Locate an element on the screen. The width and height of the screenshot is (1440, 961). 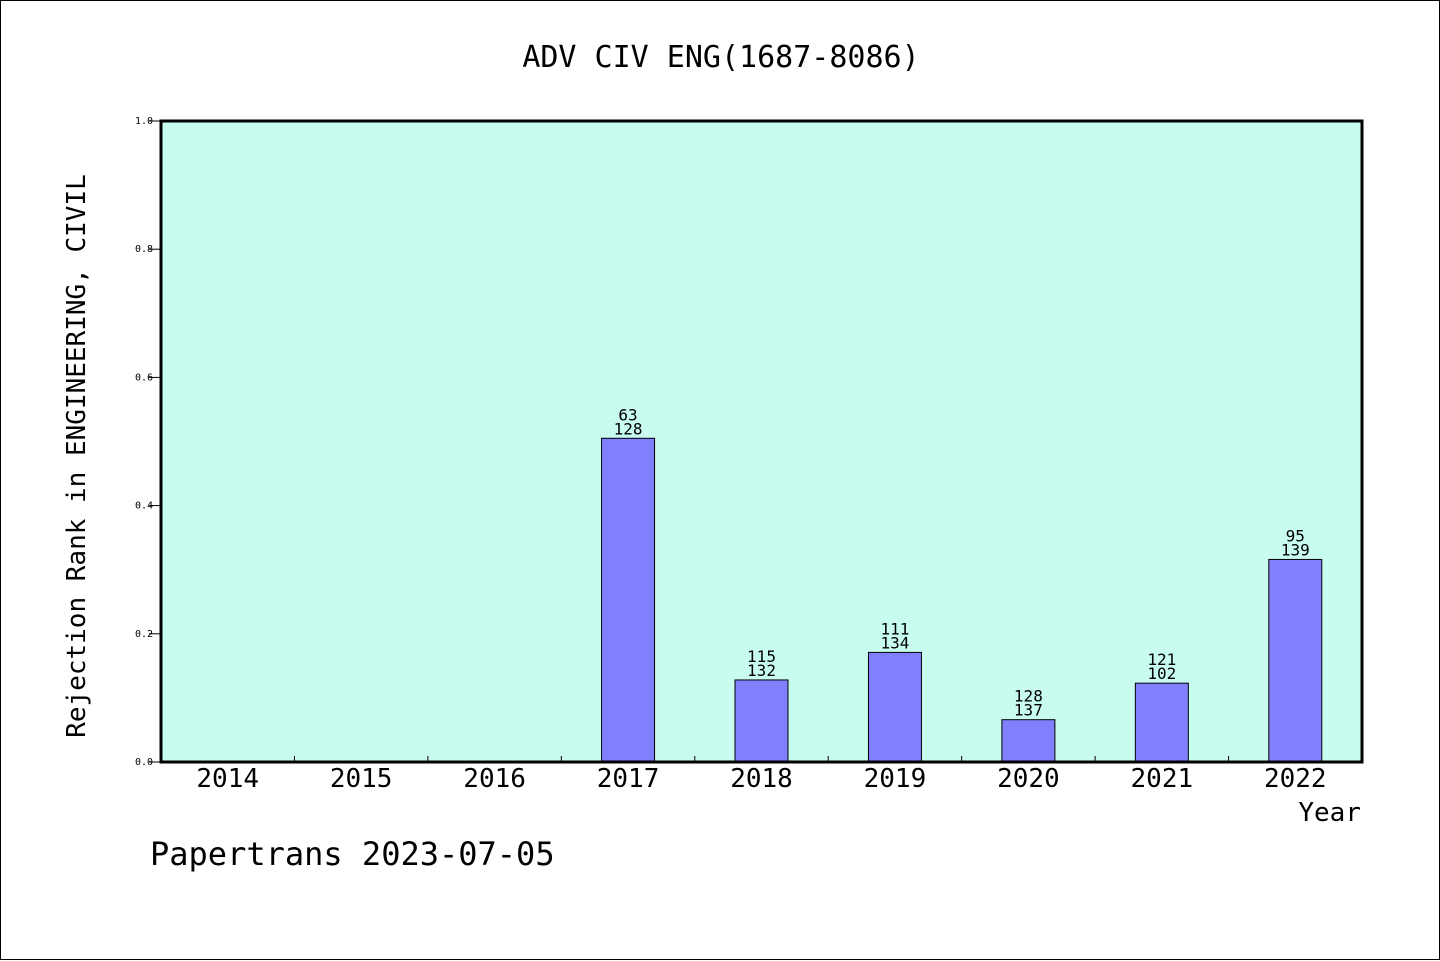
y-tick-label: 0.2 is located at coordinates (144, 634).